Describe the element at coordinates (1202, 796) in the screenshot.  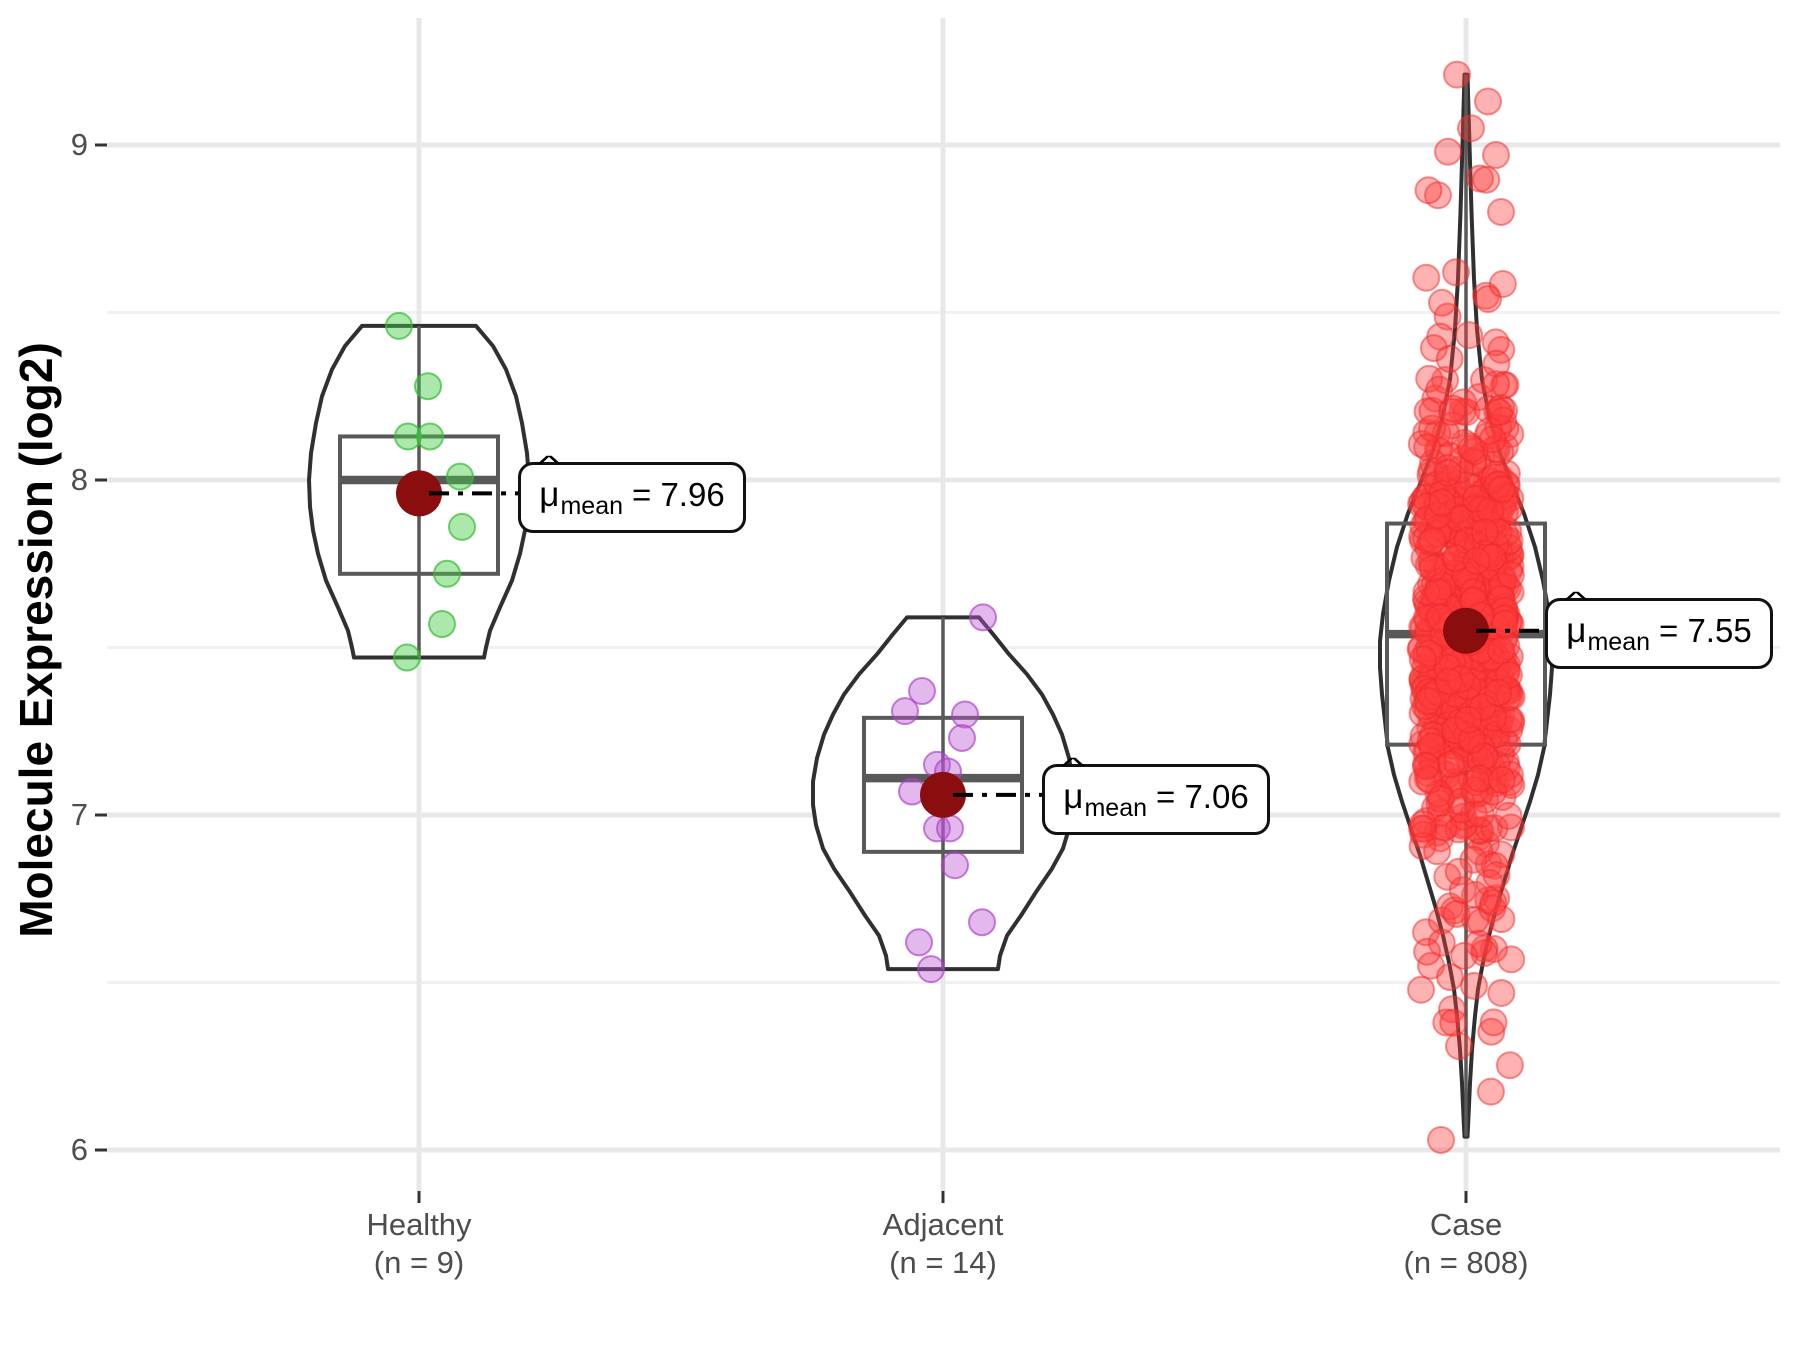
I see `mean-value: = 7.06` at that location.